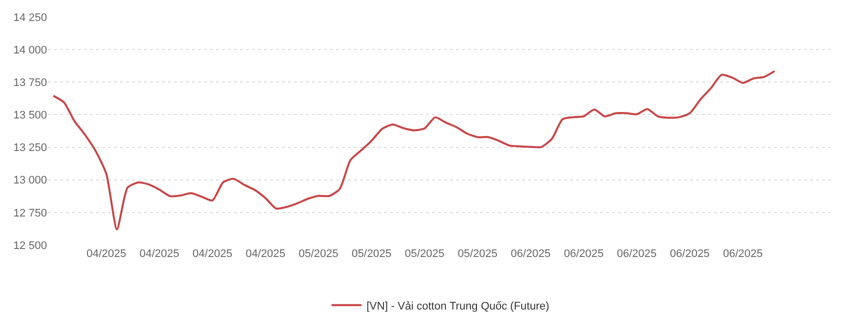  Describe the element at coordinates (30, 18) in the screenshot. I see `y-tick-label: 14 250` at that location.